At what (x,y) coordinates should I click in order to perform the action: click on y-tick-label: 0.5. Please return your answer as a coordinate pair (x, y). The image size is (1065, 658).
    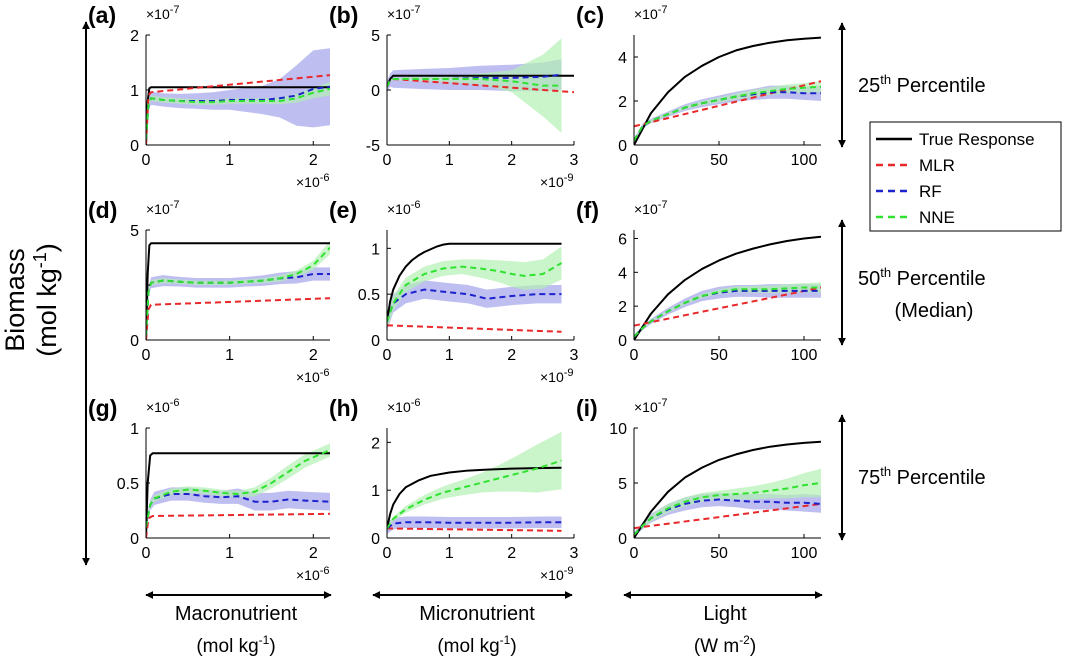
    Looking at the image, I should click on (369, 295).